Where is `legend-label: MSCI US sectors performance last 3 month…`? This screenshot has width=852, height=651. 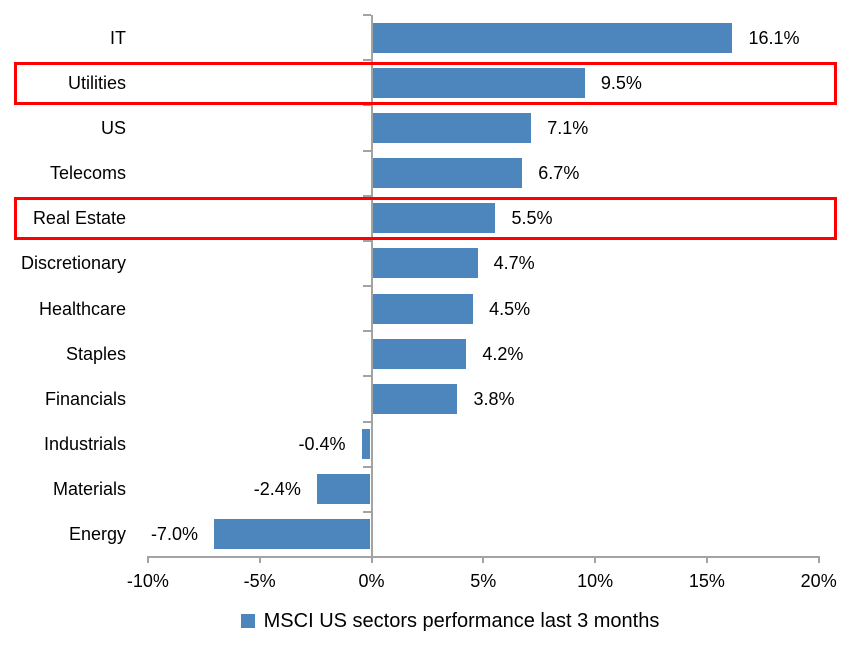 legend-label: MSCI US sectors performance last 3 month… is located at coordinates (461, 621).